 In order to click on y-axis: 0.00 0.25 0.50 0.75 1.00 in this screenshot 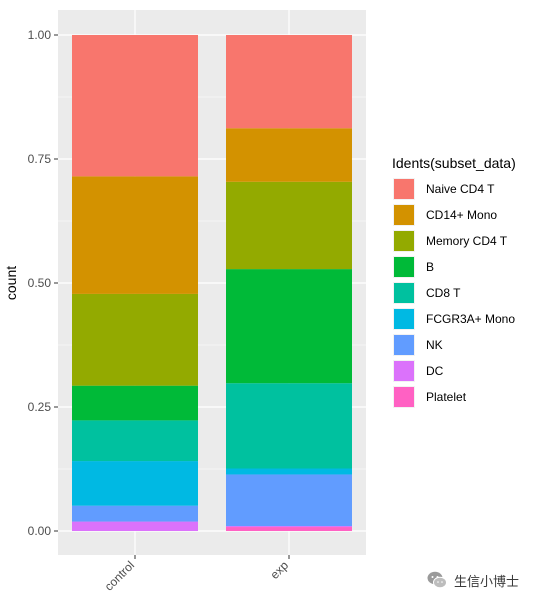, I will do `click(43, 283)`.